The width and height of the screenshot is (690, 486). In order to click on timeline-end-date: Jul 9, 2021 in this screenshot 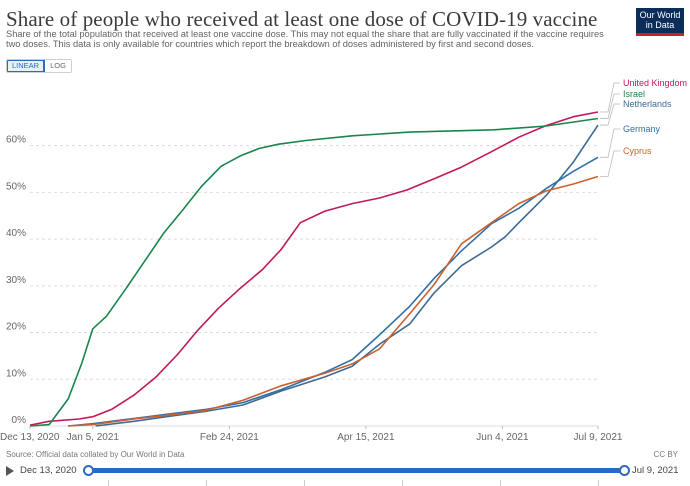, I will do `click(655, 470)`.